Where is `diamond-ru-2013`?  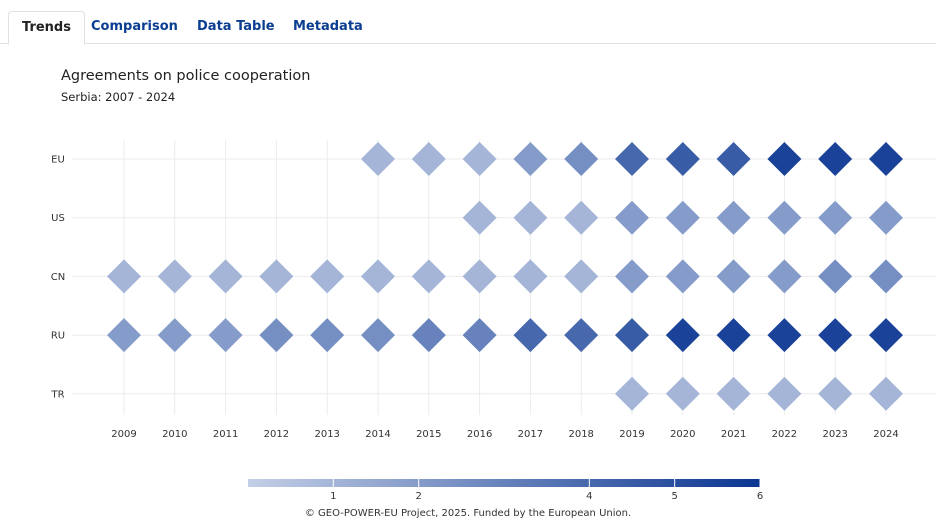
diamond-ru-2013 is located at coordinates (327, 335).